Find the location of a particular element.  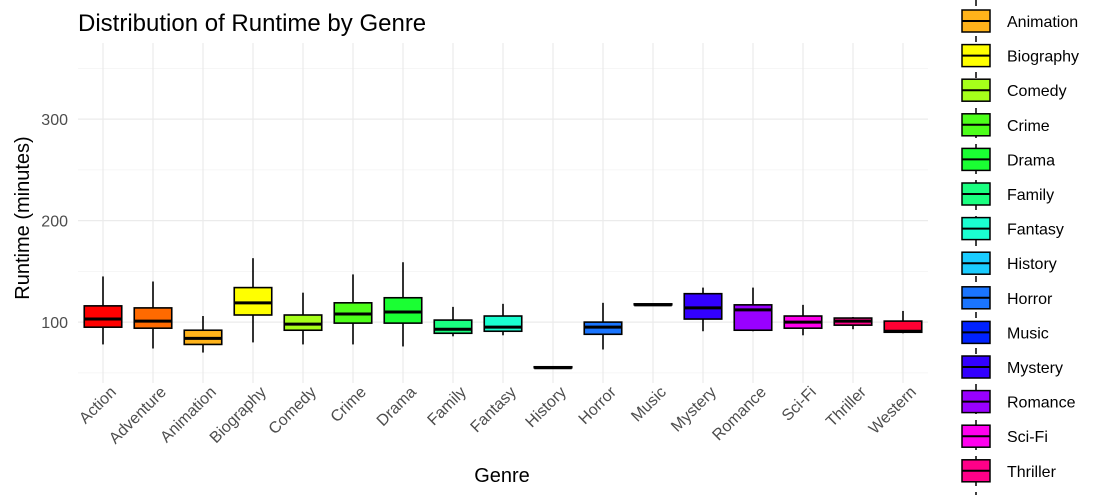

box-fantasy is located at coordinates (503, 319).